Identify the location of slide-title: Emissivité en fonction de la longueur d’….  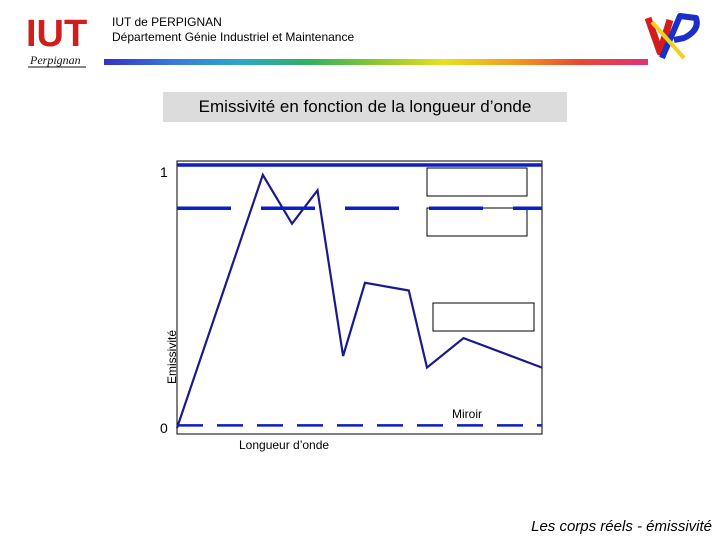
(365, 107).